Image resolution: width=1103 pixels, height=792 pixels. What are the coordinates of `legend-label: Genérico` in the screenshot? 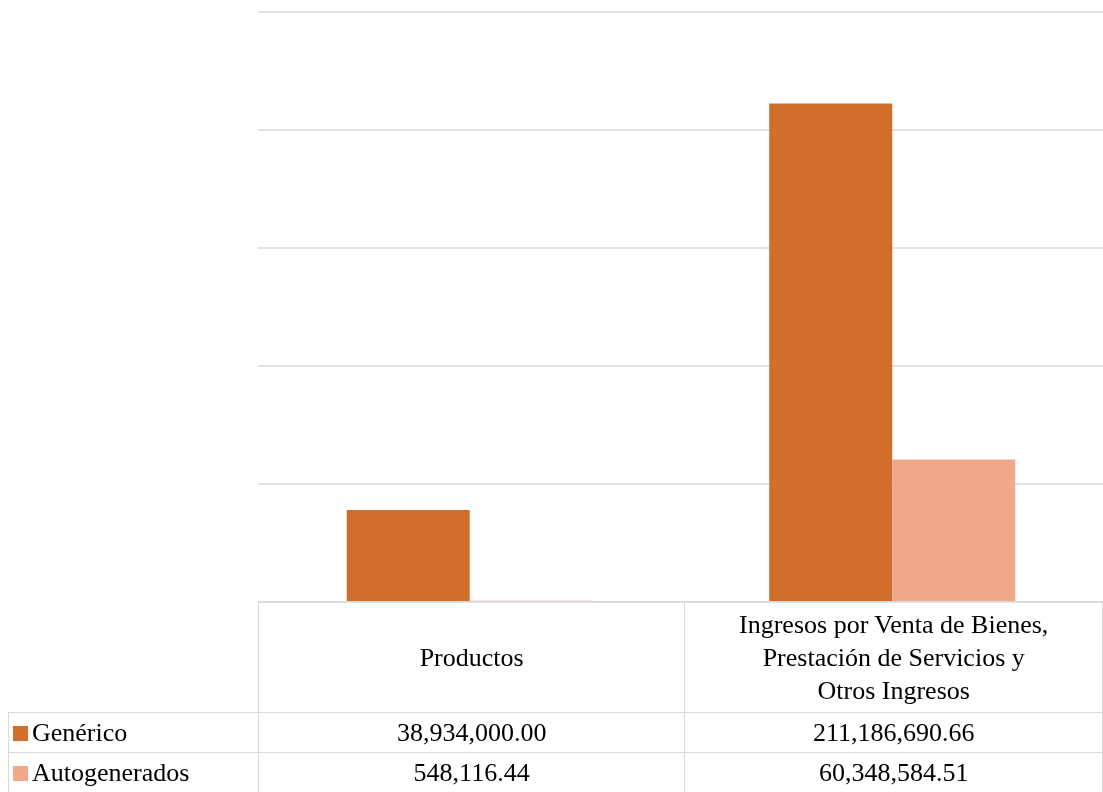 It's located at (133, 732).